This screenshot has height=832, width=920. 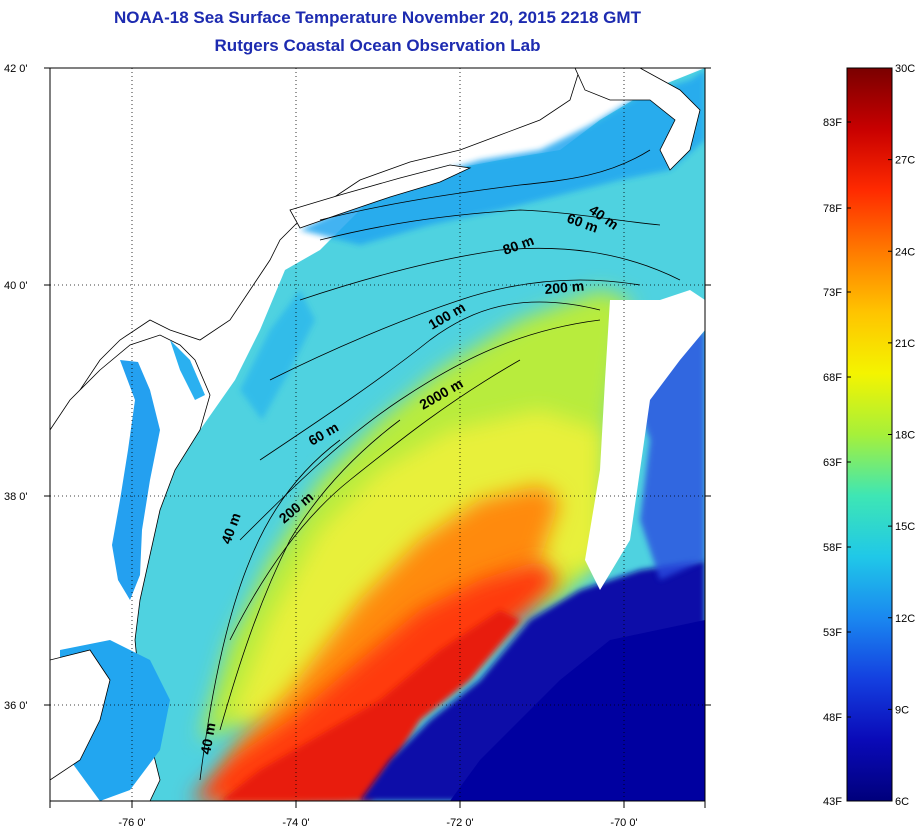 What do you see at coordinates (380, 196) in the screenshot?
I see `land-long-island` at bounding box center [380, 196].